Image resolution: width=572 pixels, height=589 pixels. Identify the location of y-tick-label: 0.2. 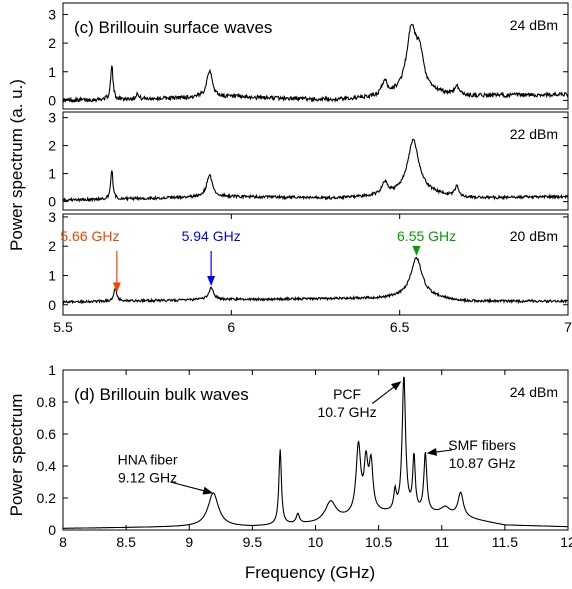
(47, 498).